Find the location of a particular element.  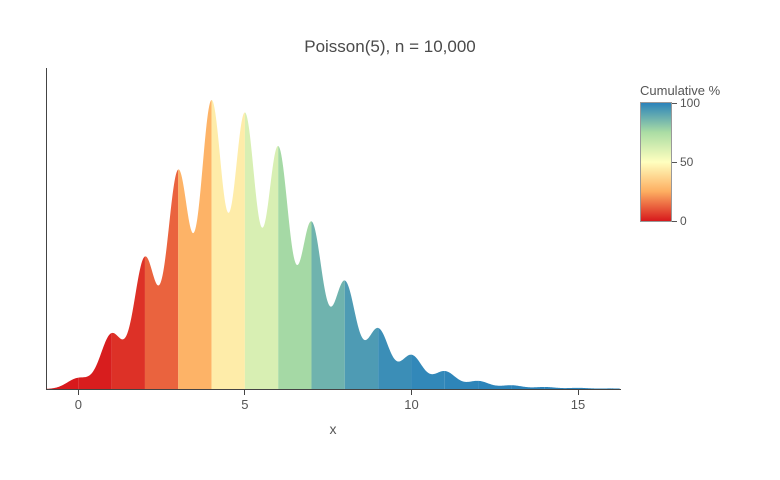

x-tick-label-5: 5 is located at coordinates (245, 404).